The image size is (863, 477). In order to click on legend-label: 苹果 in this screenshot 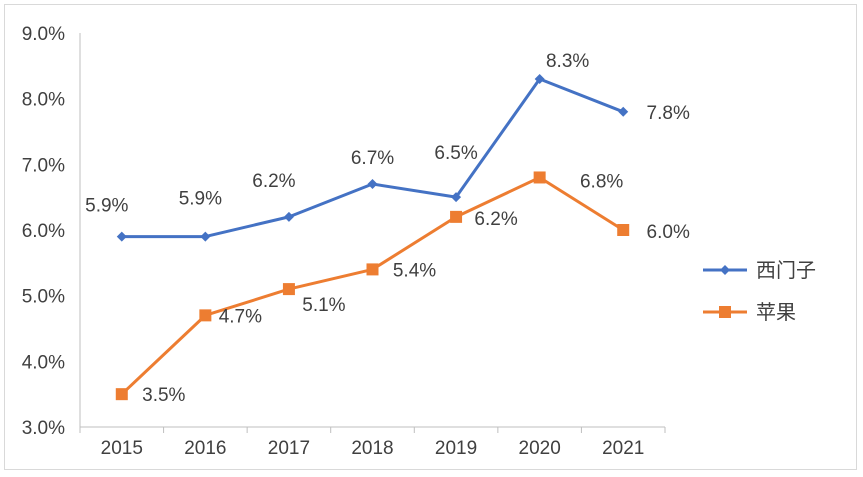, I will do `click(776, 312)`.